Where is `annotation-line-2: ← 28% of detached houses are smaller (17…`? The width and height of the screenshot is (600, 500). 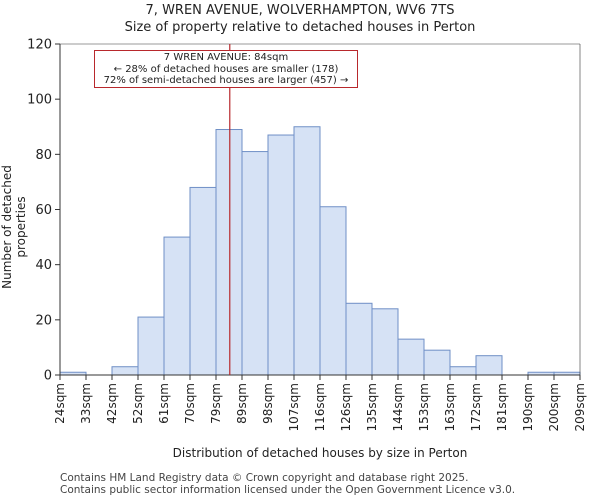
annotation-line-2: ← 28% of detached houses are smaller (17… is located at coordinates (226, 69).